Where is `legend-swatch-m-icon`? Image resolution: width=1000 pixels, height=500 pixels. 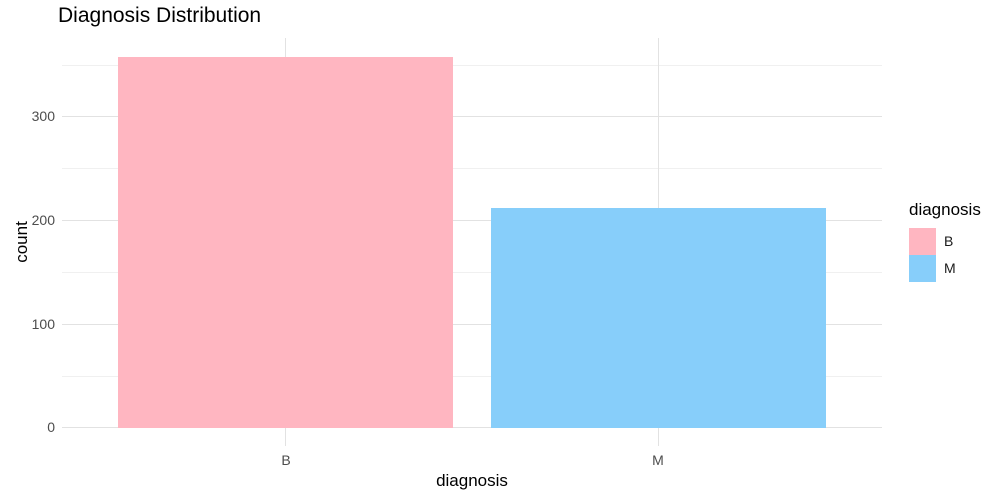
legend-swatch-m-icon is located at coordinates (922, 268).